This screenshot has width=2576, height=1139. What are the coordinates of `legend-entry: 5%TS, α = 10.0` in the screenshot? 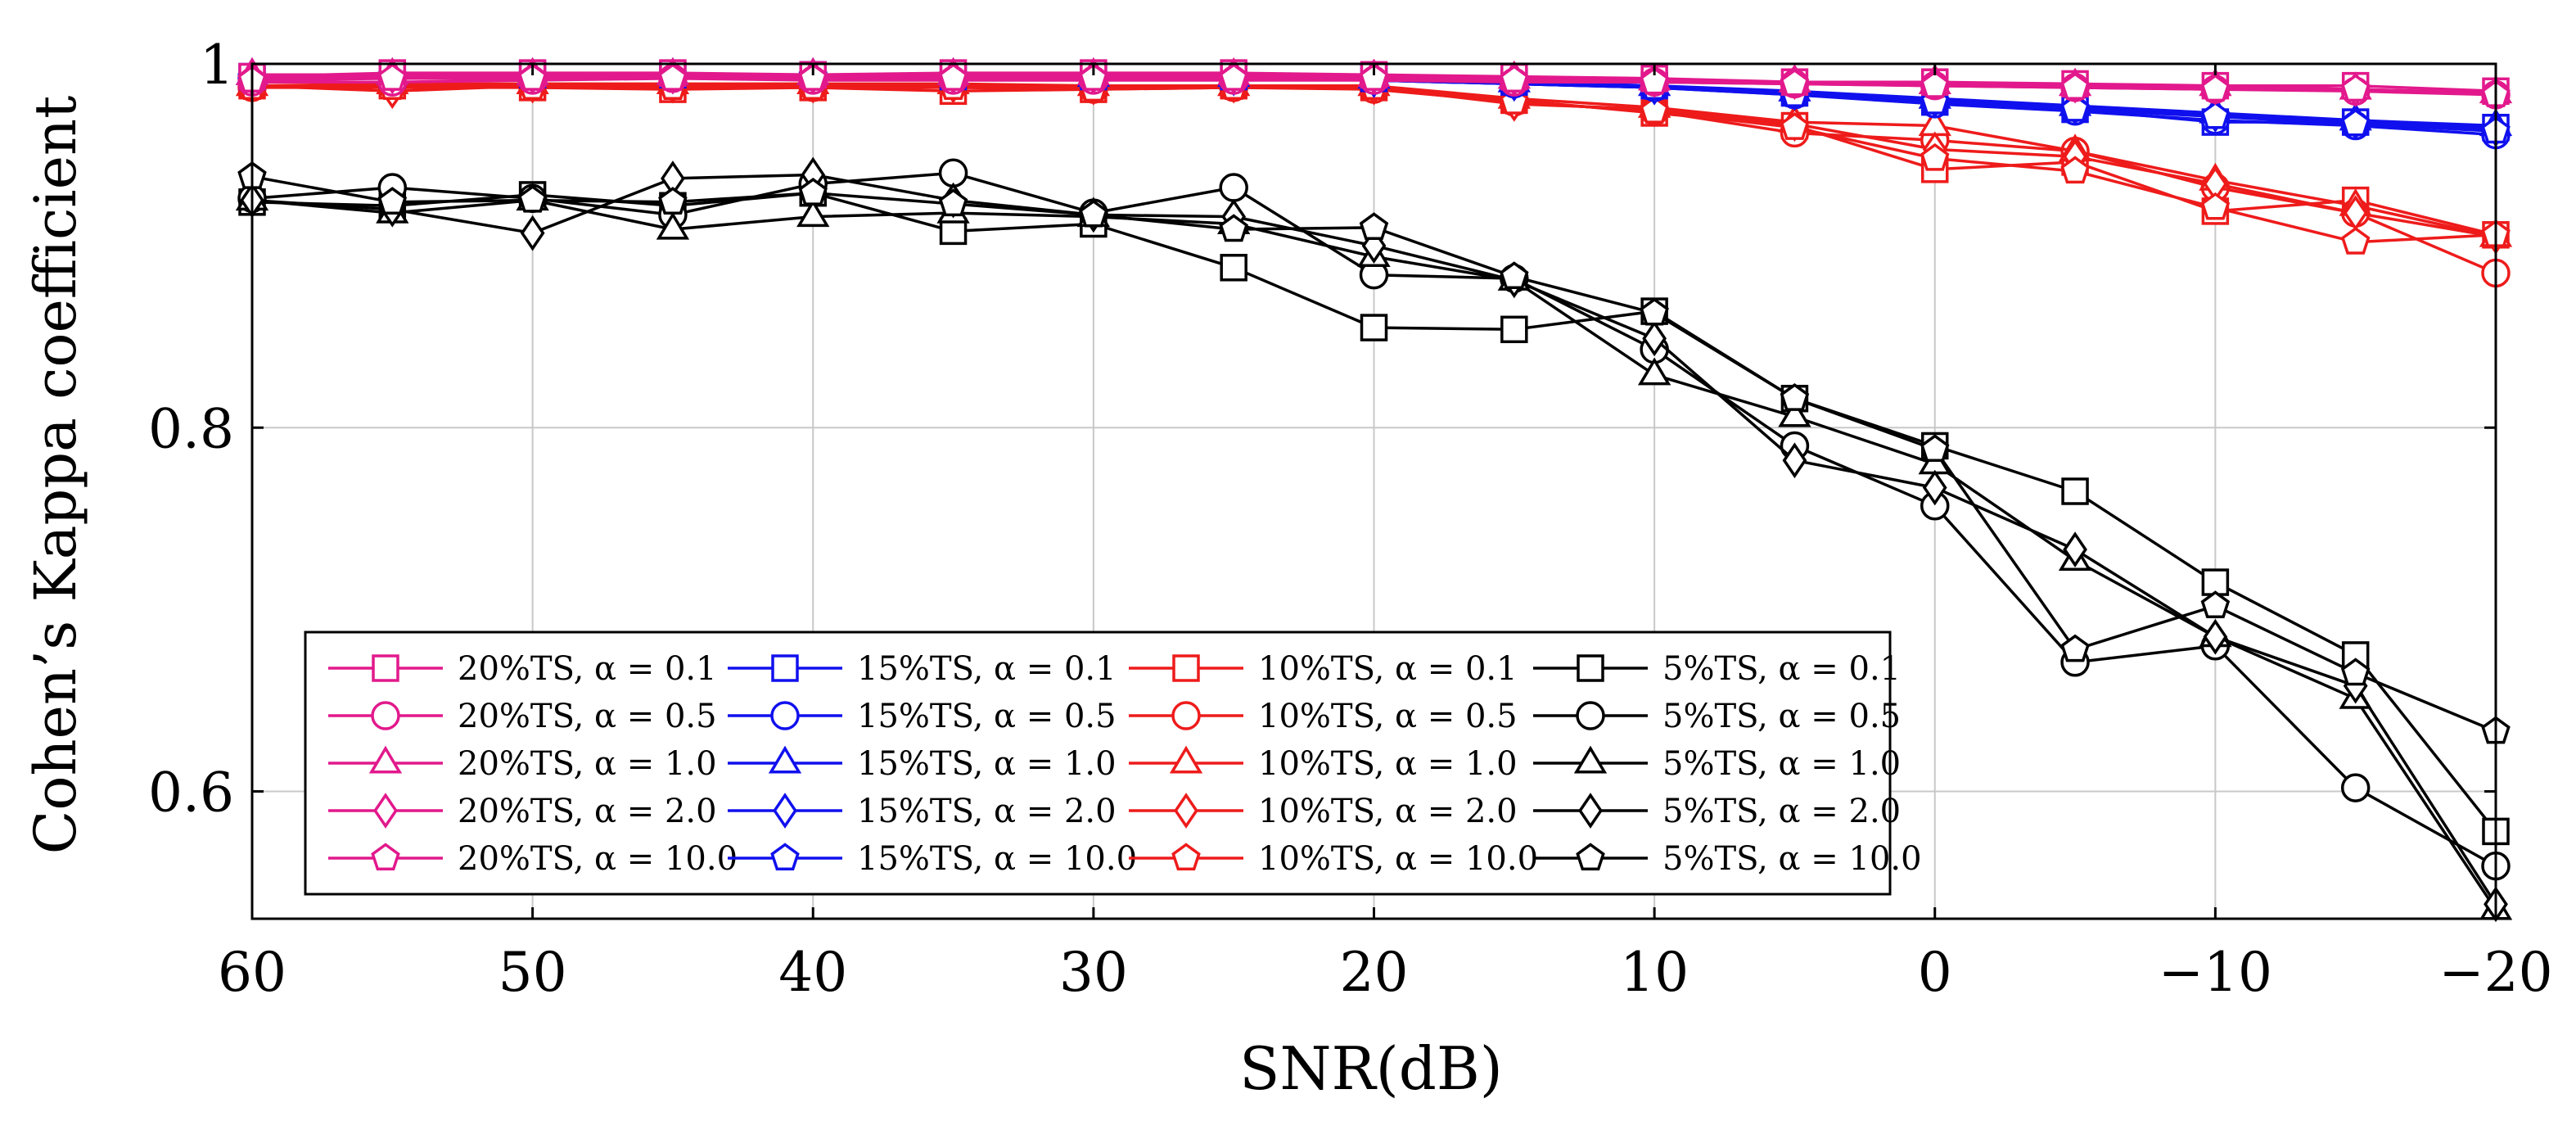 It's located at (1727, 859).